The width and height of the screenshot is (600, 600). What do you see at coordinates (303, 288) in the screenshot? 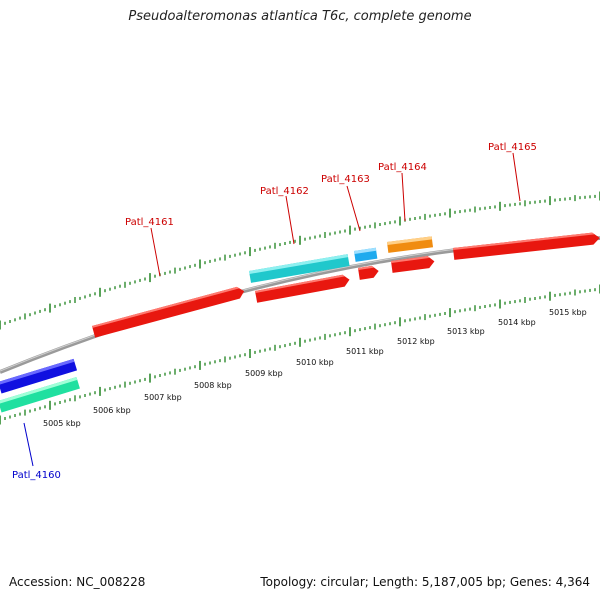
I see `cds-patl-4162-forward` at bounding box center [303, 288].